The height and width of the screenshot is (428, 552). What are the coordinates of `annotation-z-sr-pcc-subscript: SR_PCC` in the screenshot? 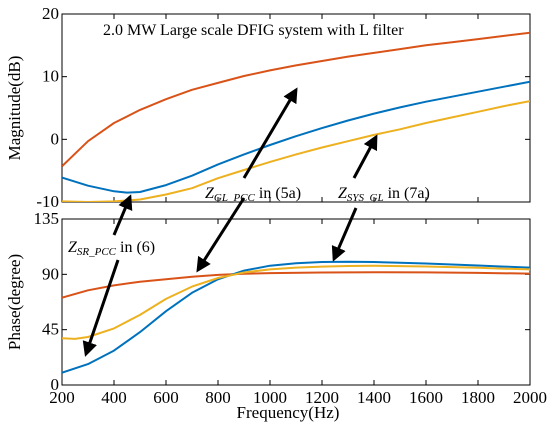 It's located at (97, 252).